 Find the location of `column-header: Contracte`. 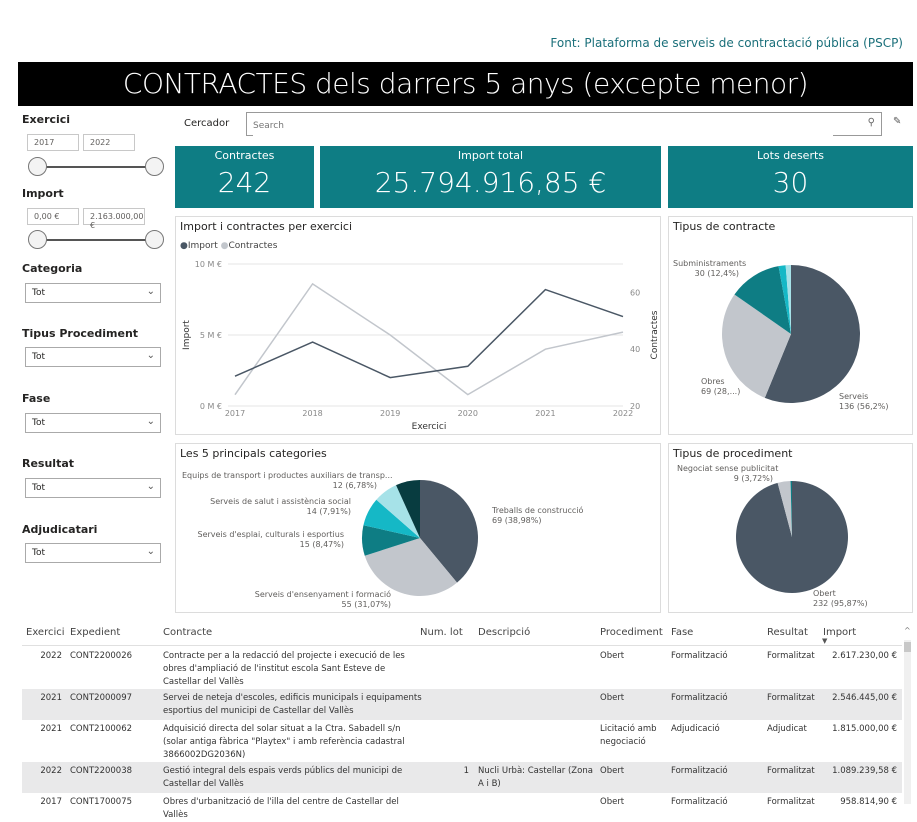

column-header: Contracte is located at coordinates (187, 632).